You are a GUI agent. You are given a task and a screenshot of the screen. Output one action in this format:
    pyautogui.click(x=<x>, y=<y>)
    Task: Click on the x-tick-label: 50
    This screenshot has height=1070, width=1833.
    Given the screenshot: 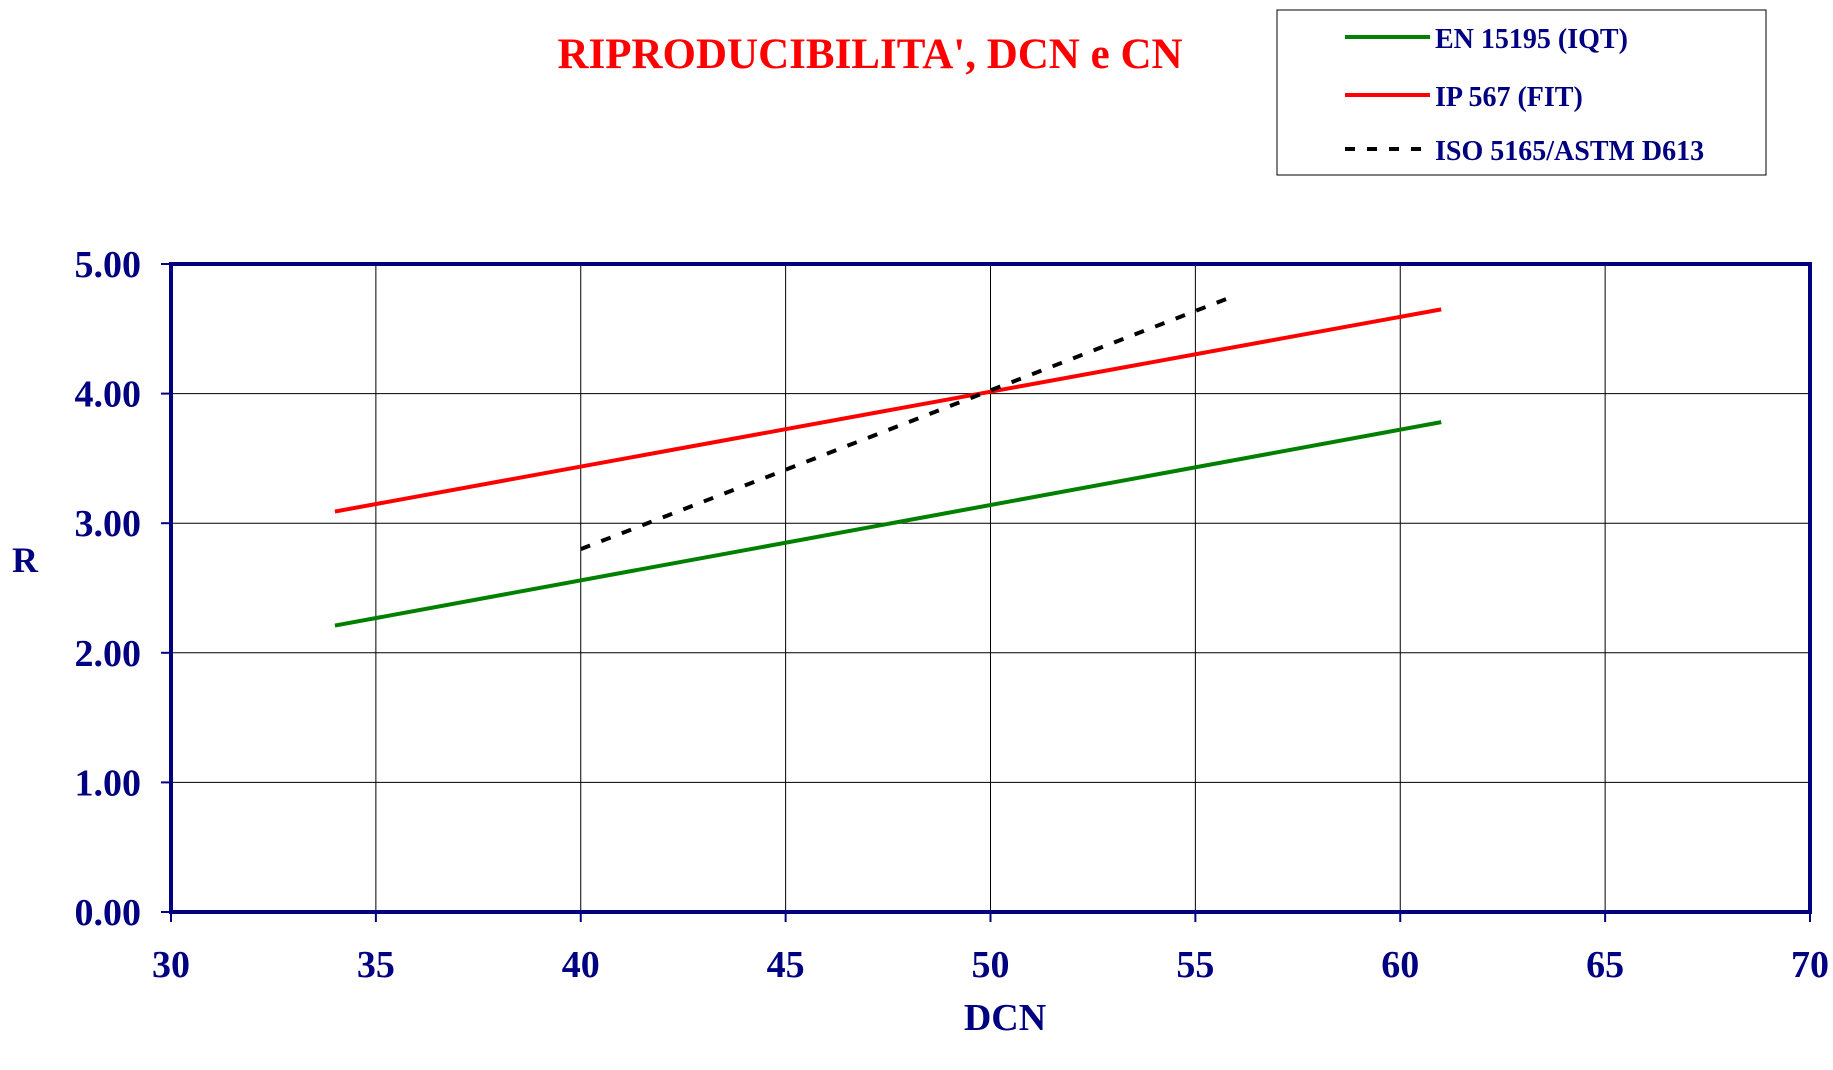 What is the action you would take?
    pyautogui.click(x=991, y=965)
    